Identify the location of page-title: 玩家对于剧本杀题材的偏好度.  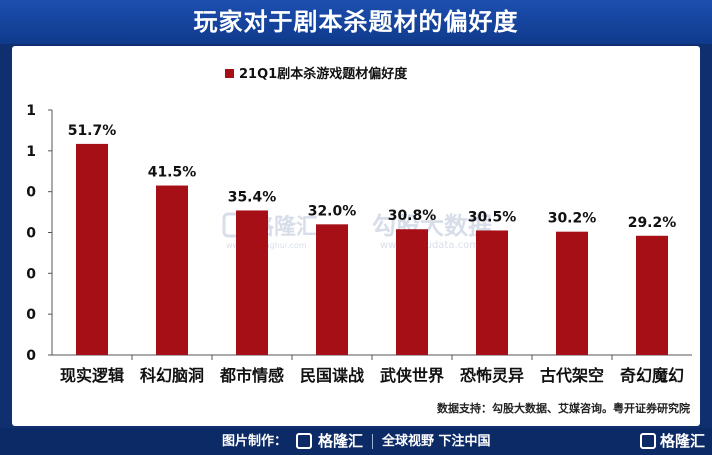
(356, 22).